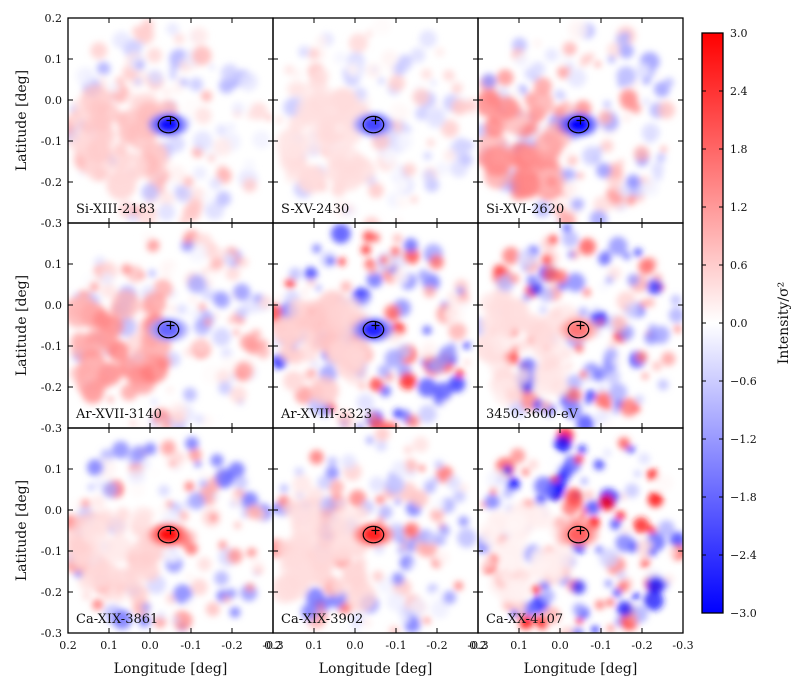 This screenshot has height=691, width=800. I want to click on heatmap-panel: Si-XIII-2183, so click(170, 120).